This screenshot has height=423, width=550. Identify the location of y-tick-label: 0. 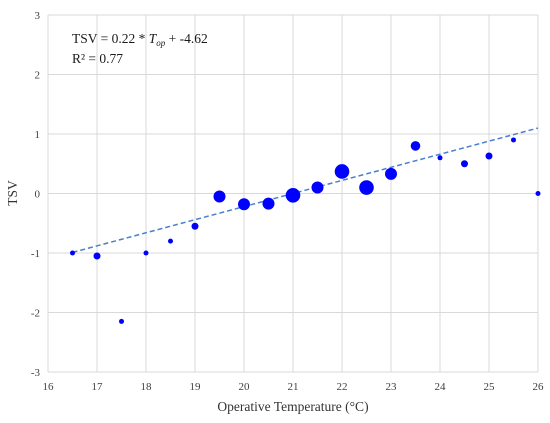
(38, 195).